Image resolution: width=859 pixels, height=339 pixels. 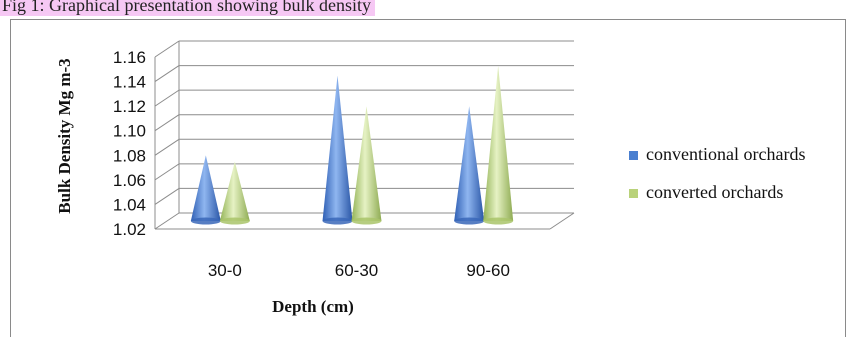 What do you see at coordinates (129, 57) in the screenshot?
I see `y-tick-label: 1.16` at bounding box center [129, 57].